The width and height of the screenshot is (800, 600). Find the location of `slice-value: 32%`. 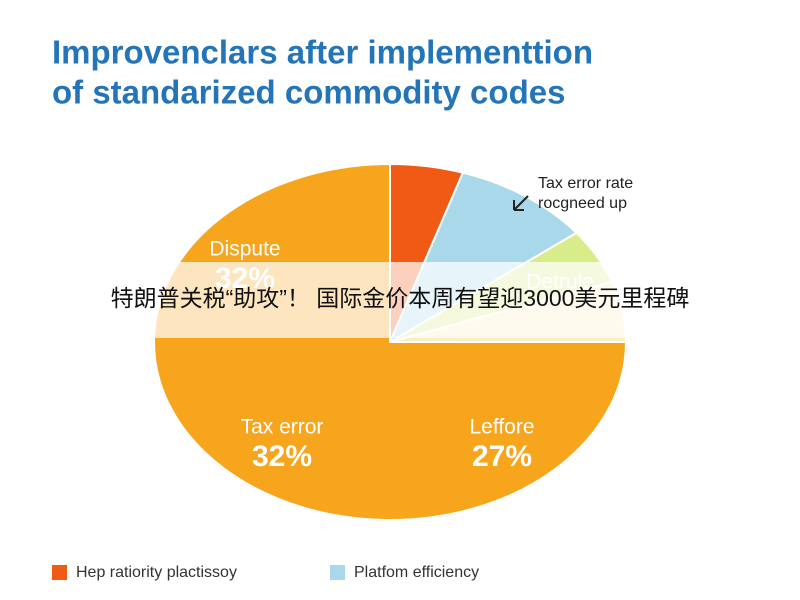

slice-value: 32% is located at coordinates (282, 456).